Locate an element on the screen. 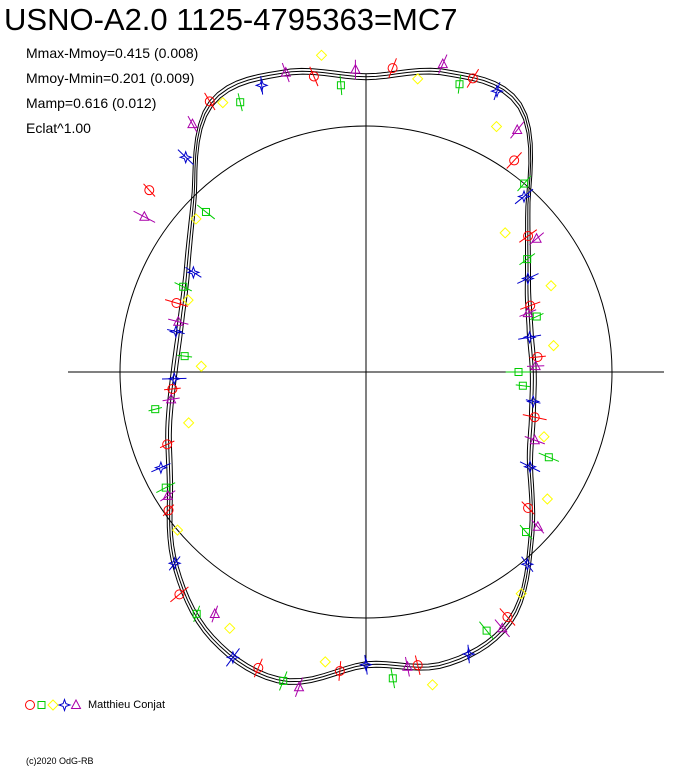 The height and width of the screenshot is (768, 688). legend-triangle-icon is located at coordinates (76, 703).